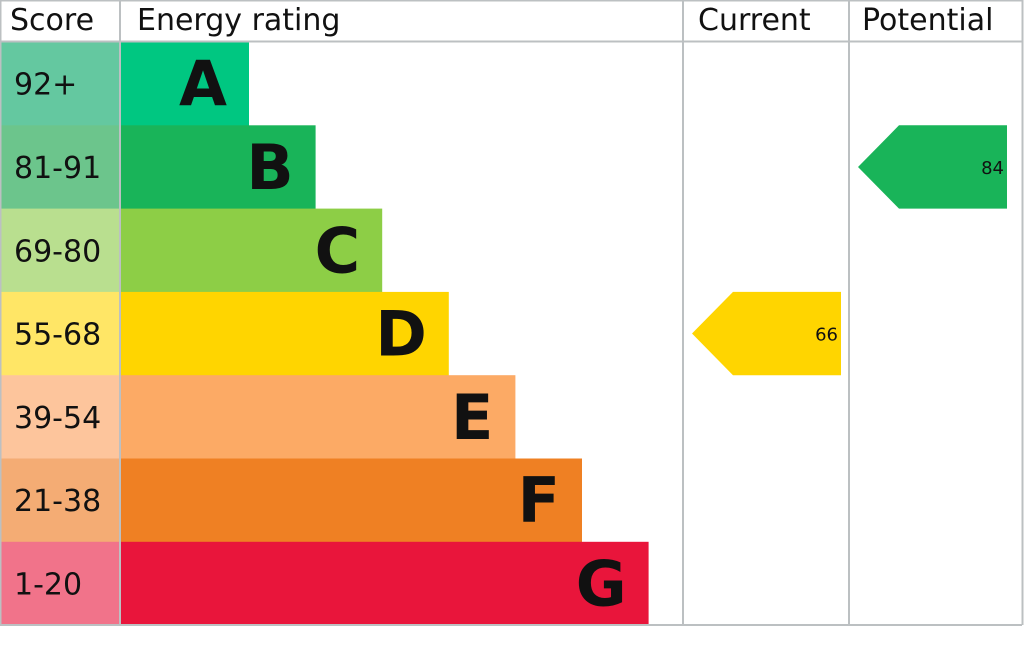 The image size is (1024, 670). I want to click on potential-rating-arrow, so click(932, 167).